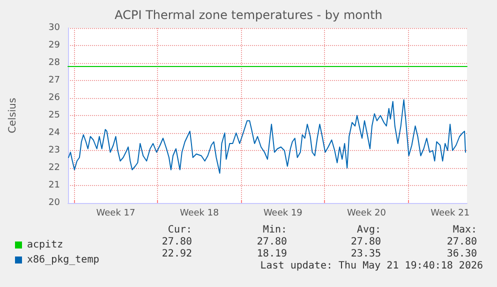  What do you see at coordinates (54, 185) in the screenshot?
I see `y-tick-label: 21` at bounding box center [54, 185].